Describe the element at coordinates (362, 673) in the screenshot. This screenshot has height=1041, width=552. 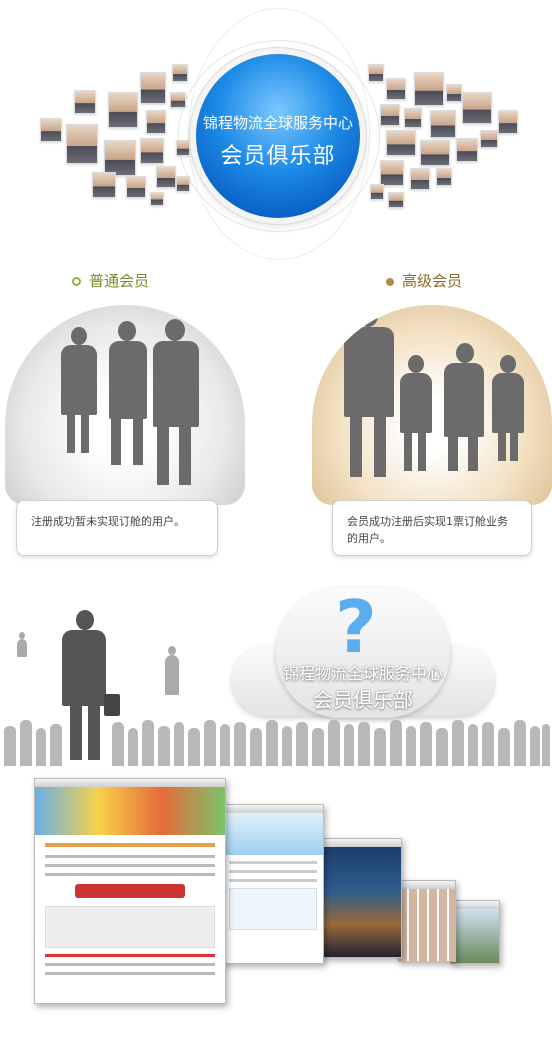
I see `club-title: 锦程物流全球服务中心` at that location.